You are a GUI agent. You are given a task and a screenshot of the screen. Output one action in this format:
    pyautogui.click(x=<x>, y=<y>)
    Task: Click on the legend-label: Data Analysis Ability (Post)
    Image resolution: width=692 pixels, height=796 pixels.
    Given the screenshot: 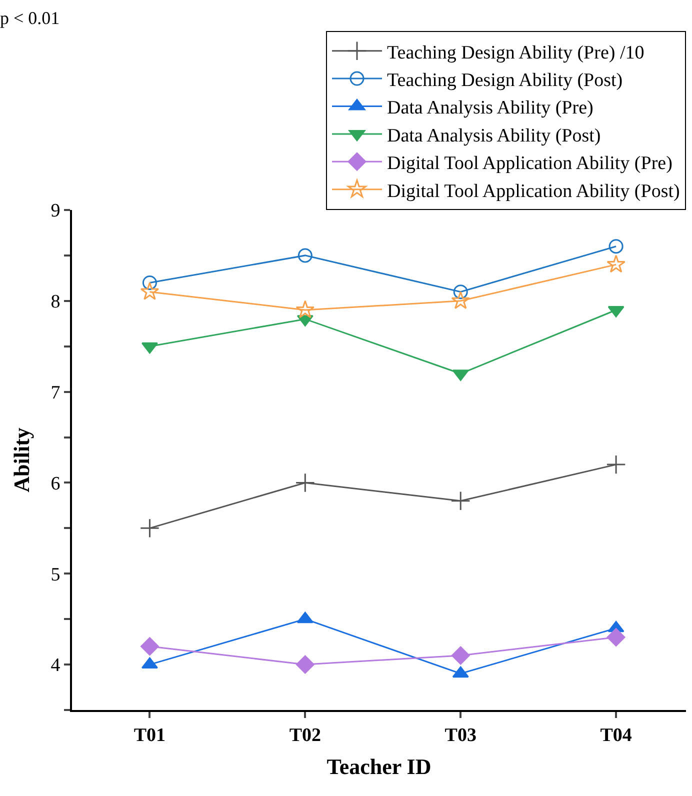 What is the action you would take?
    pyautogui.click(x=494, y=135)
    